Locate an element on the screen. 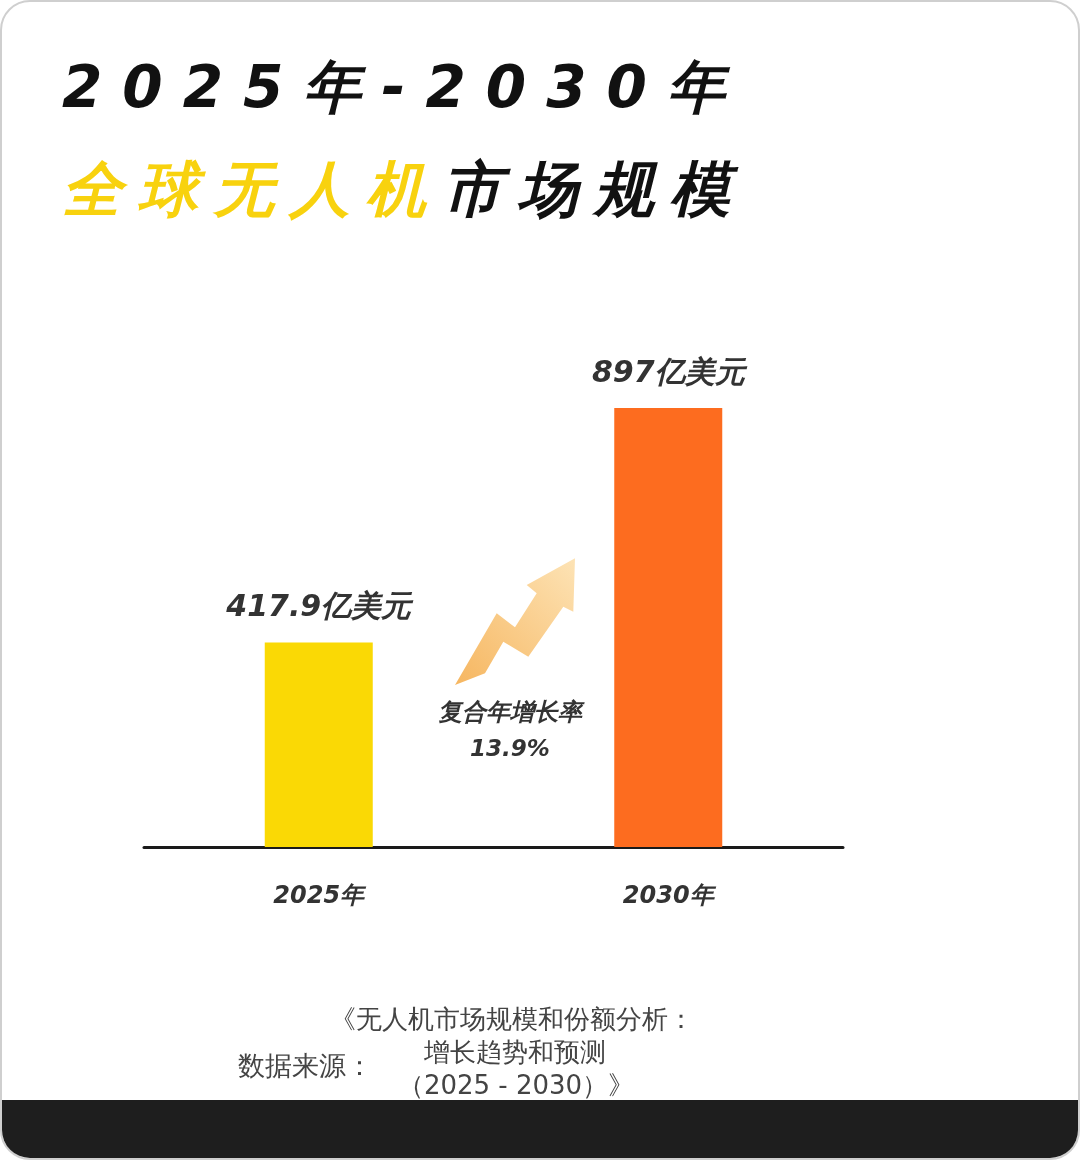 This screenshot has height=1160, width=1080. text: （2025 - 2030）》 is located at coordinates (516, 1085).